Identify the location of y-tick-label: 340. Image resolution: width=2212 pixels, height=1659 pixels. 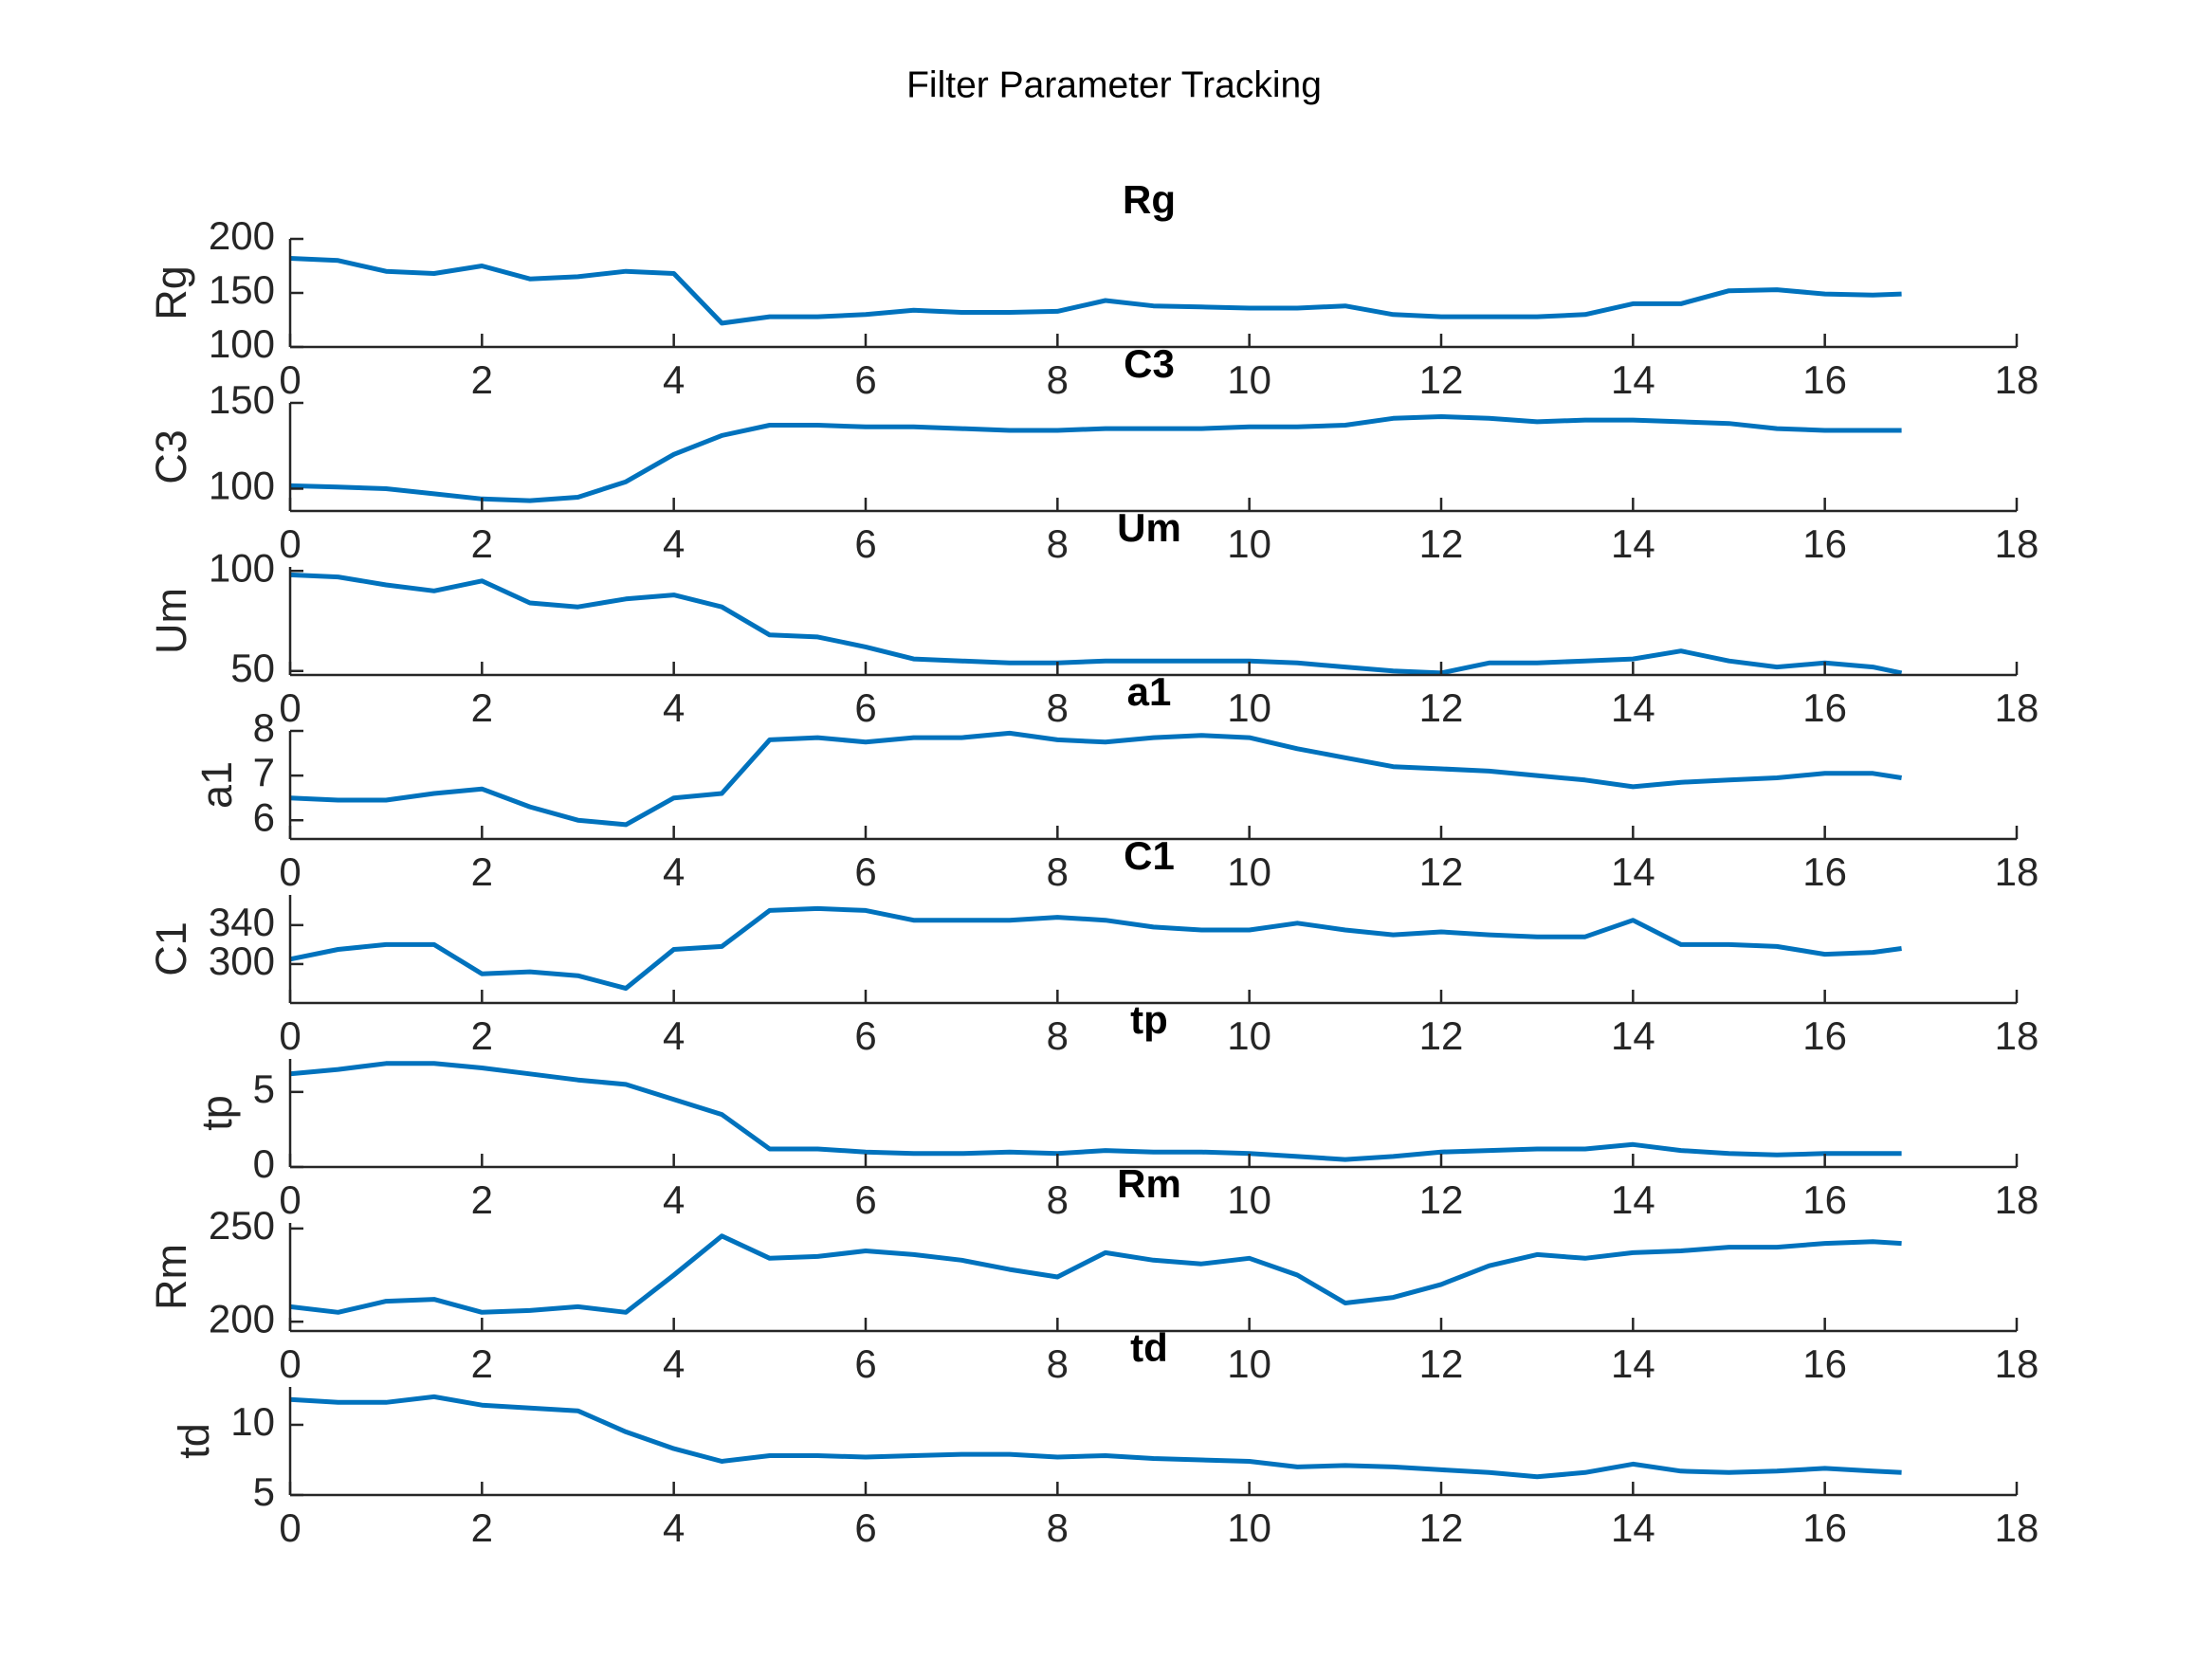
(242, 922).